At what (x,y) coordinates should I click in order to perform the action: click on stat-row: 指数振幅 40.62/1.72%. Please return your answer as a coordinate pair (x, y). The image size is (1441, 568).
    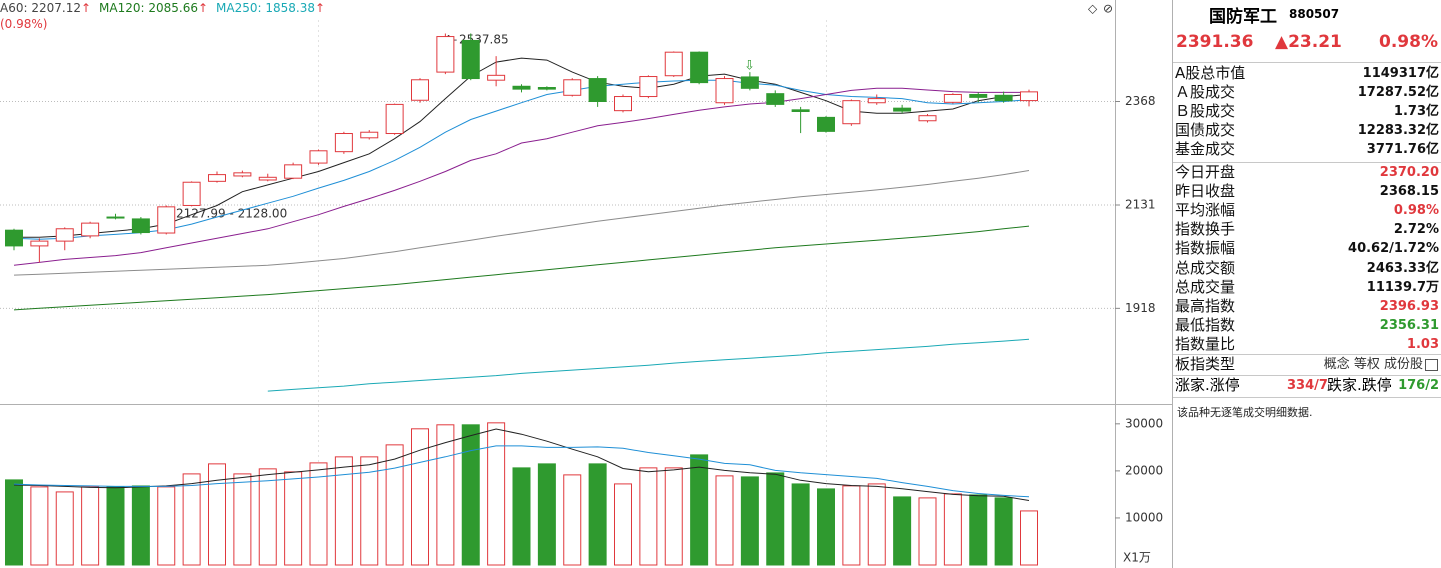
    Looking at the image, I should click on (1307, 248).